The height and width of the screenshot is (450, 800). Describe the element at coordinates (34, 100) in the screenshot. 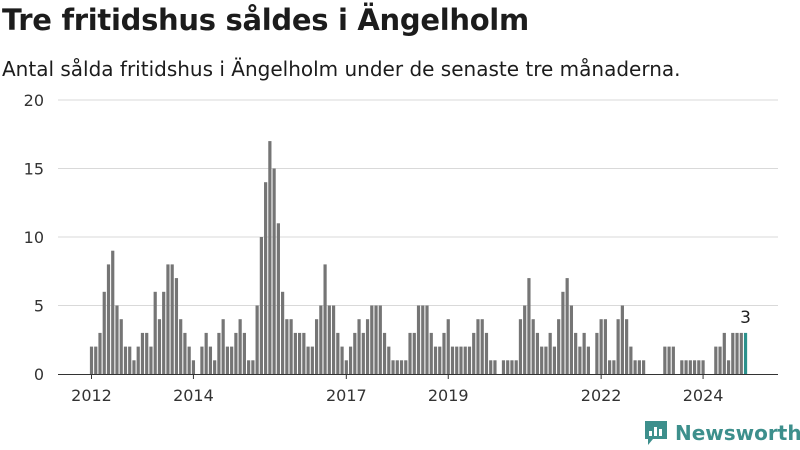

I see `y-tick-label: 20` at that location.